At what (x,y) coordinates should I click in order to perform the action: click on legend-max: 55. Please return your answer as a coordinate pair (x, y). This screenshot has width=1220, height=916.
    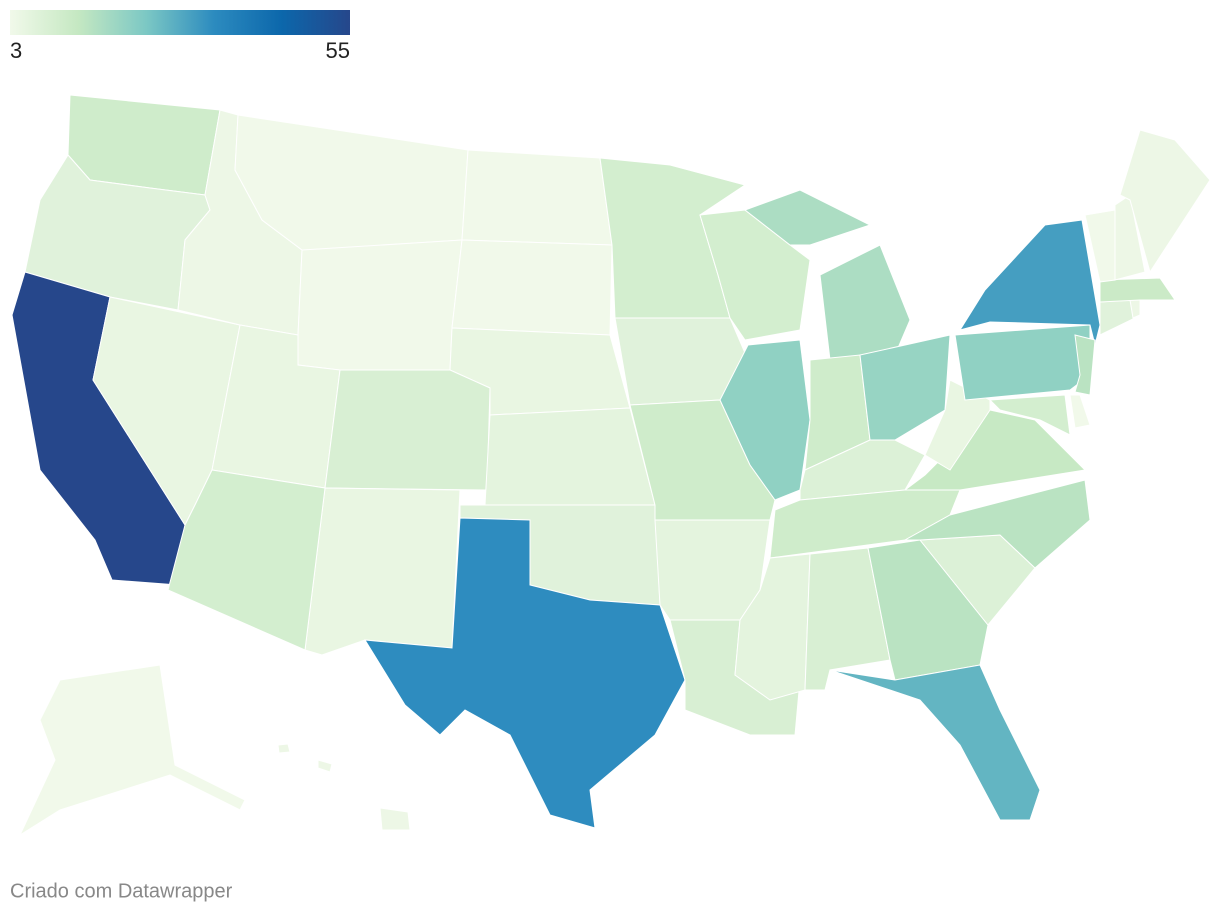
    Looking at the image, I should click on (338, 50).